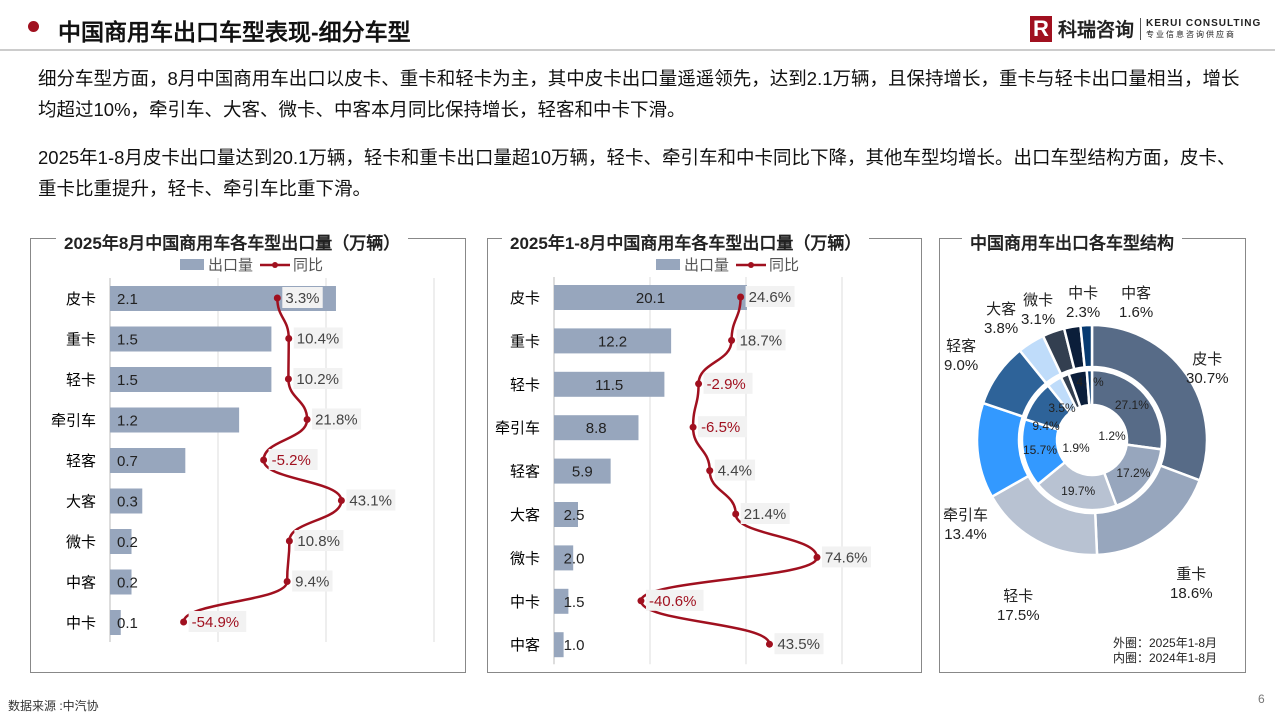  I want to click on yoy-label: -2.9%, so click(726, 384).